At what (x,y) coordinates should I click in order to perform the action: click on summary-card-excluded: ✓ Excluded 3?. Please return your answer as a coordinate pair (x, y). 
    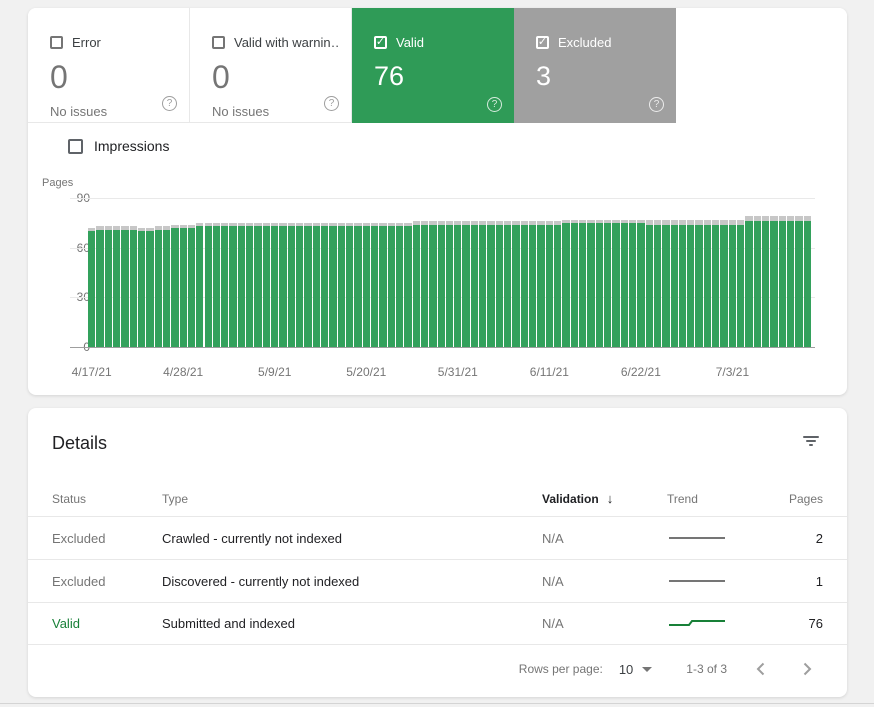
    Looking at the image, I should click on (595, 65).